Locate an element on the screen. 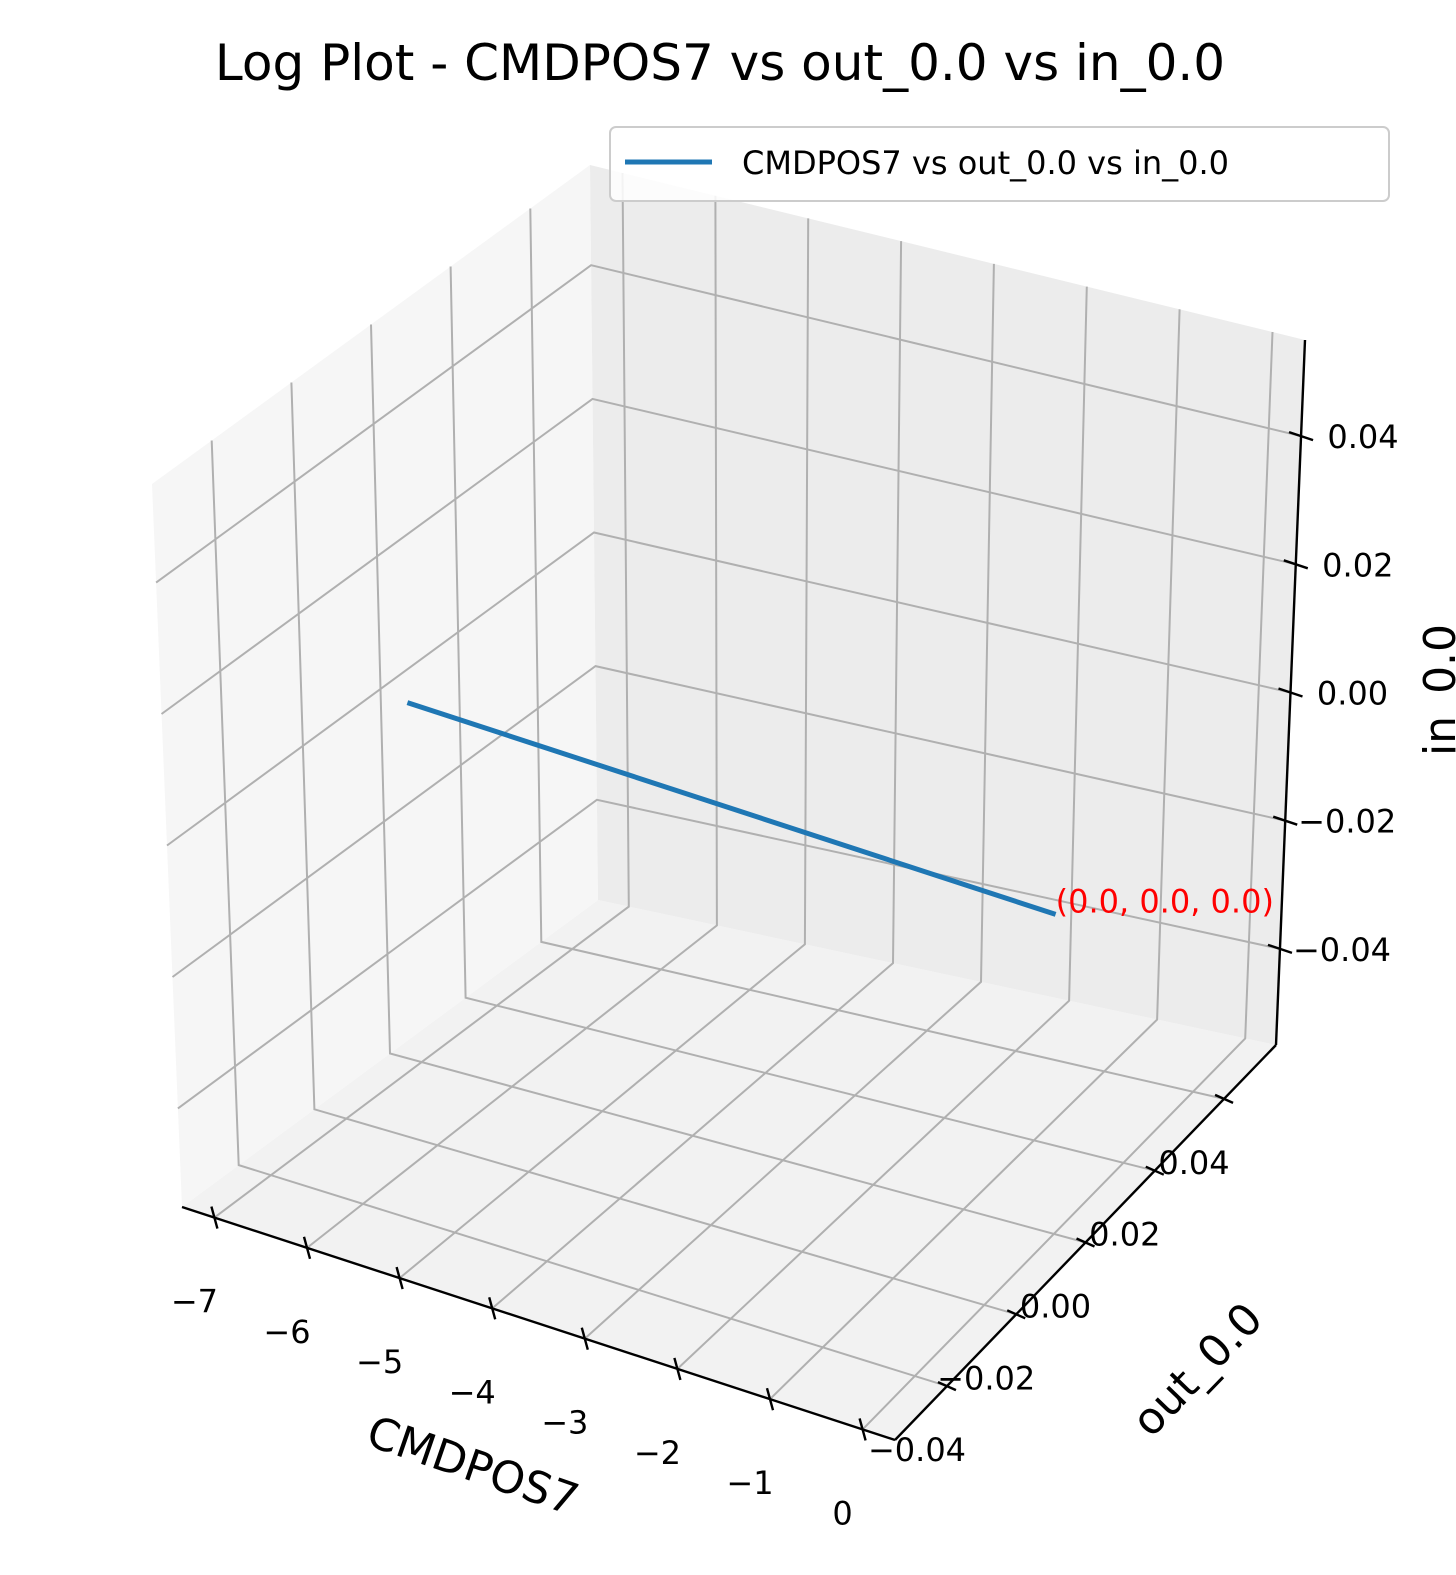  y-tick-label: −0.04 is located at coordinates (917, 1450).